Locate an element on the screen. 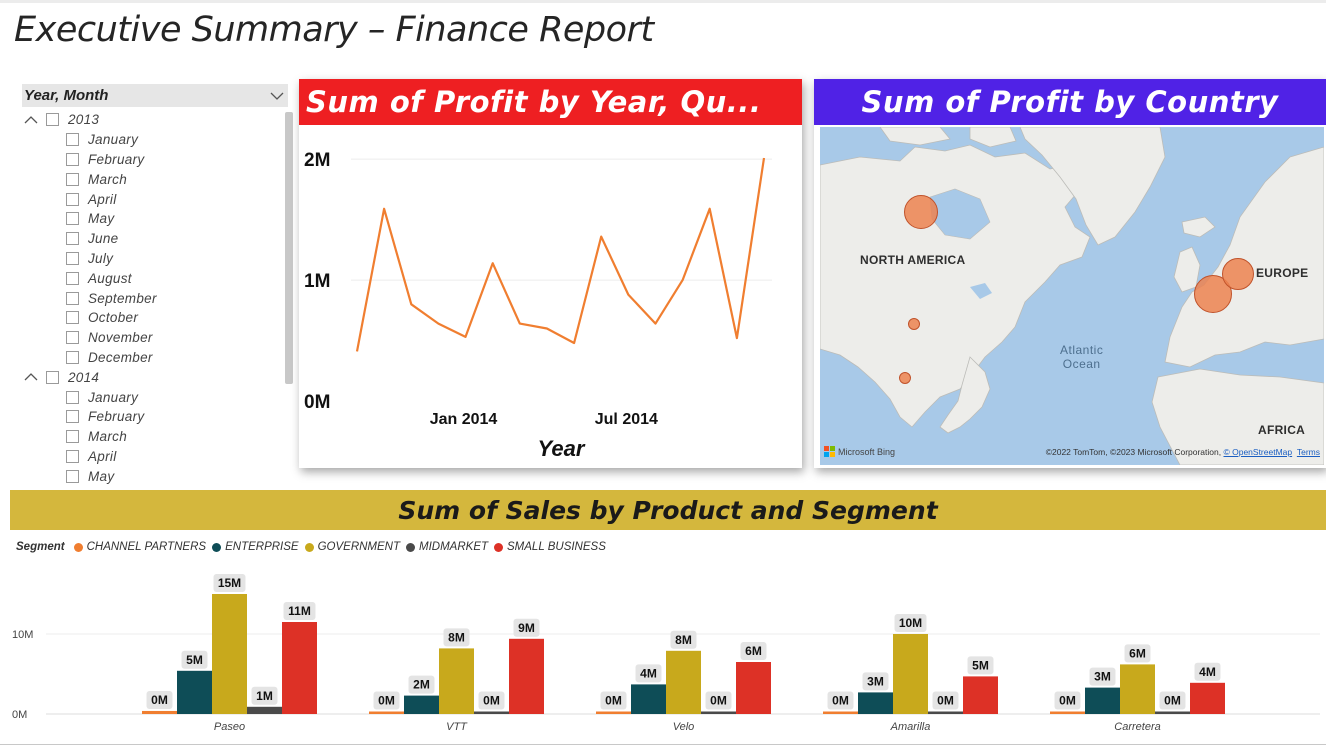 This screenshot has width=1326, height=746. openstreetmap-link: © OpenStreetMap is located at coordinates (1258, 452).